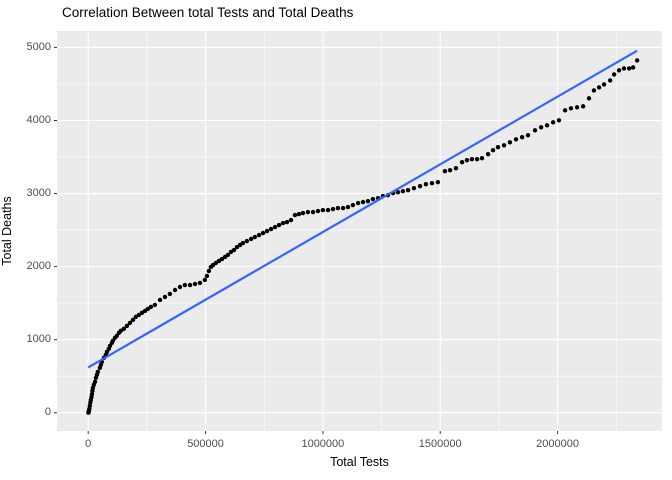 The width and height of the screenshot is (672, 480). Describe the element at coordinates (47, 412) in the screenshot. I see `y-tick-label: 0` at that location.